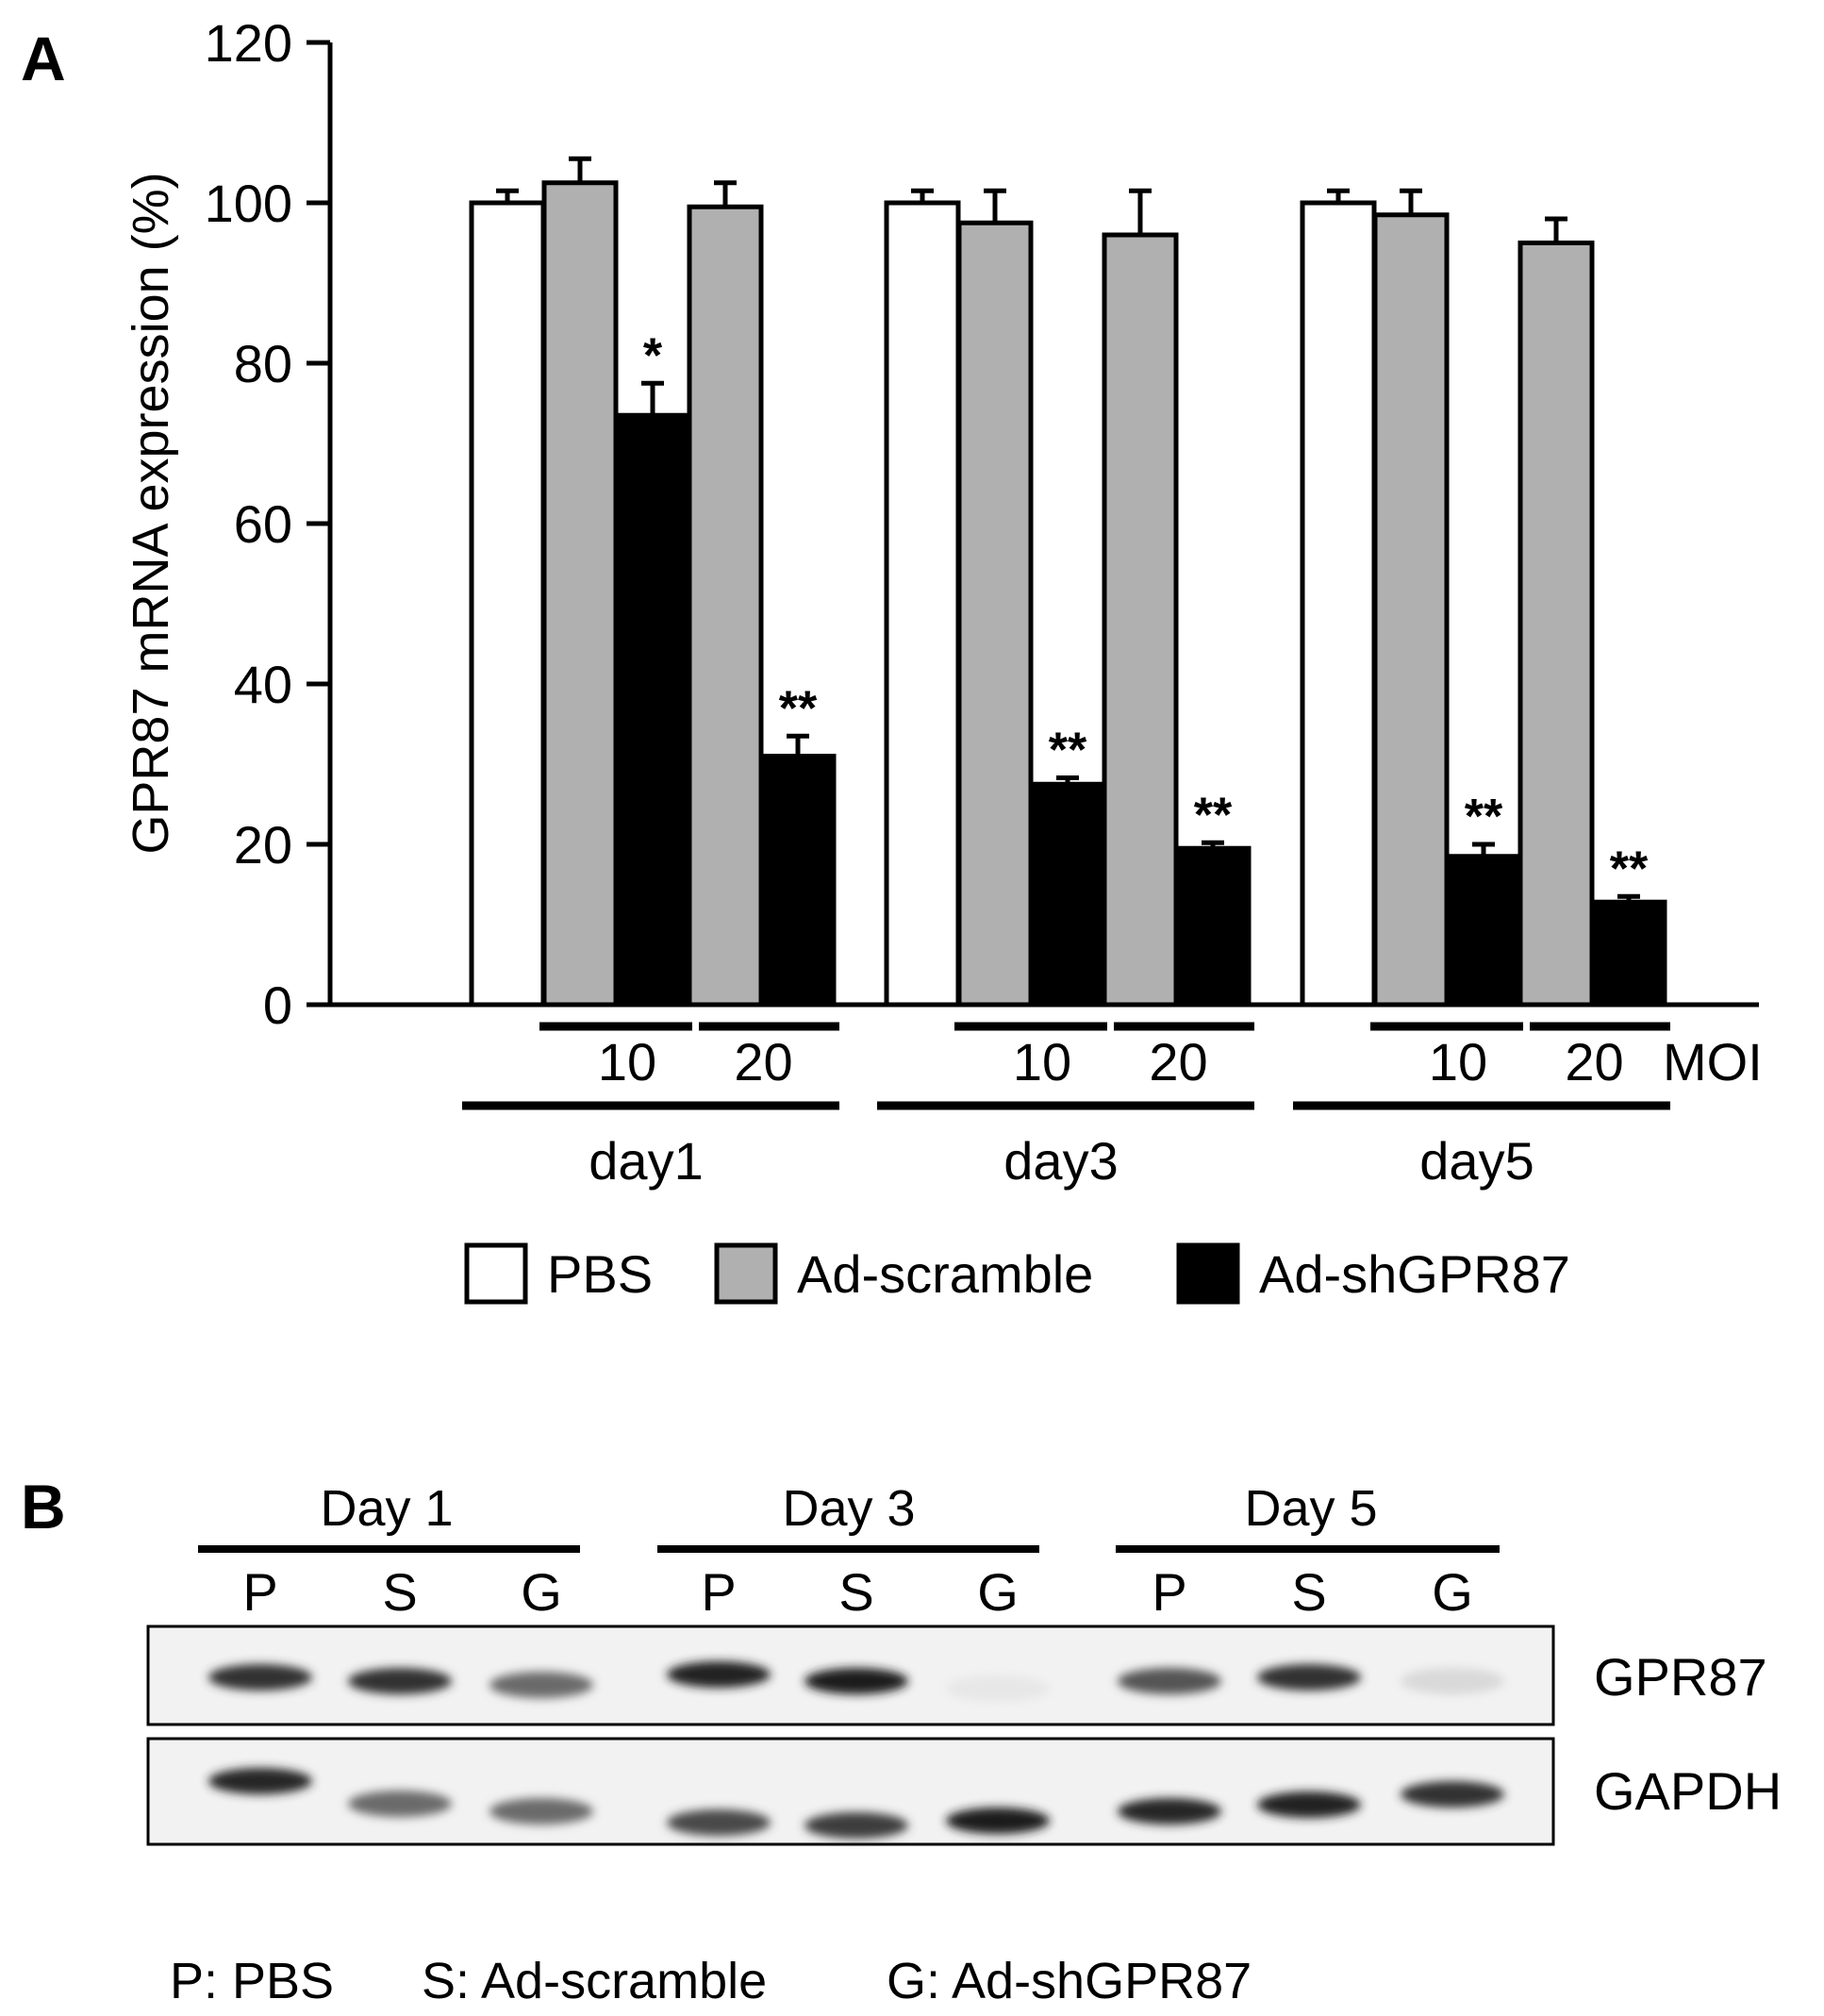 The width and height of the screenshot is (1824, 2016). I want to click on y-tick-label: 80, so click(263, 363).